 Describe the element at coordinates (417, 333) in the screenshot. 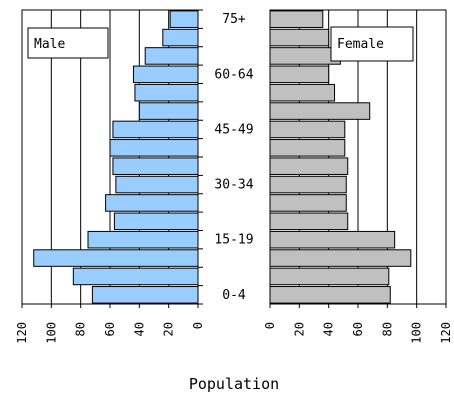

I see `female-x-tick-label: 100` at that location.